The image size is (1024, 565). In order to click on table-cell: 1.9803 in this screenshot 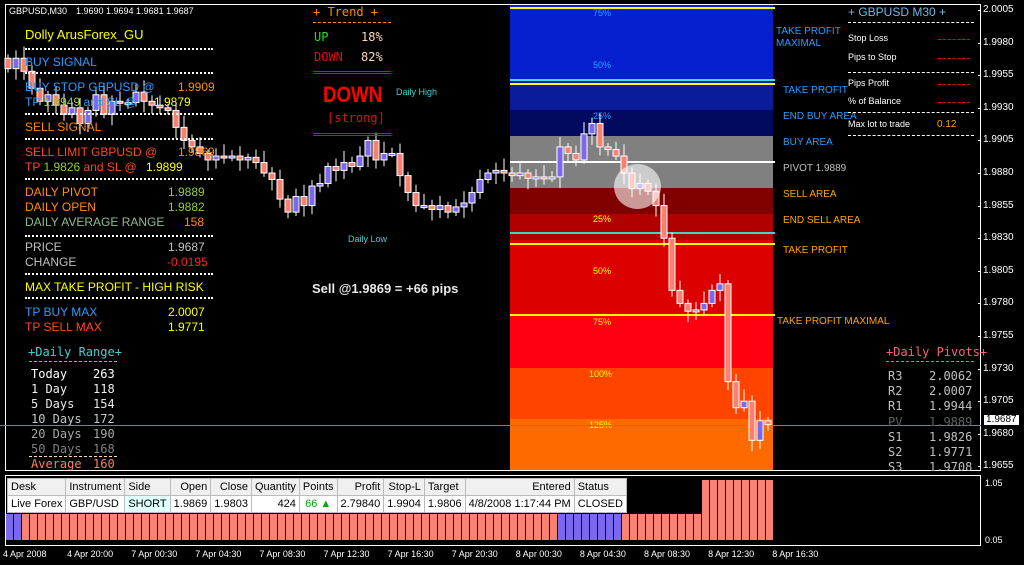, I will do `click(231, 504)`.